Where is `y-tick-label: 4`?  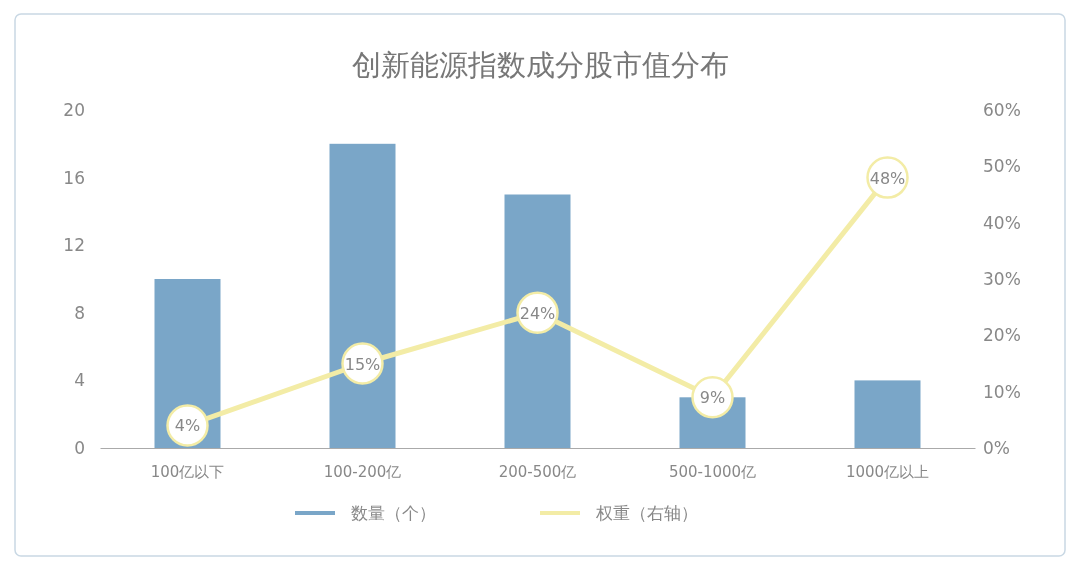
y-tick-label: 4 is located at coordinates (79, 380).